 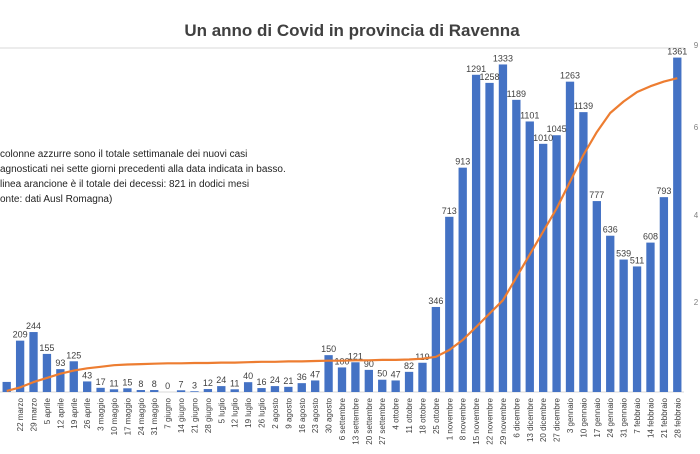 I want to click on x-tick-label: 30 agosto, so click(x=329, y=415).